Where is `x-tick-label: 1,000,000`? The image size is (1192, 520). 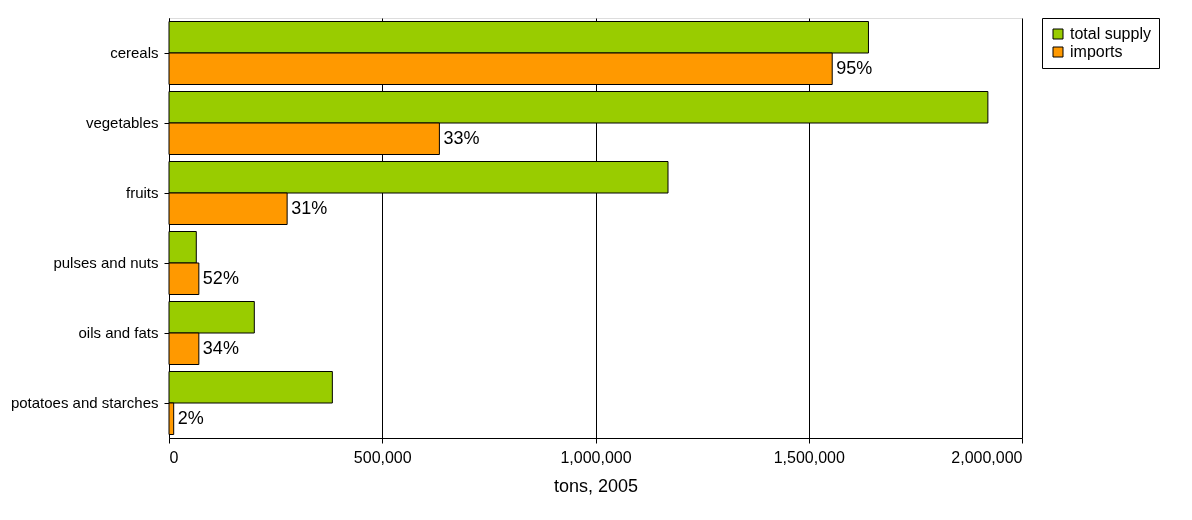 x-tick-label: 1,000,000 is located at coordinates (596, 457).